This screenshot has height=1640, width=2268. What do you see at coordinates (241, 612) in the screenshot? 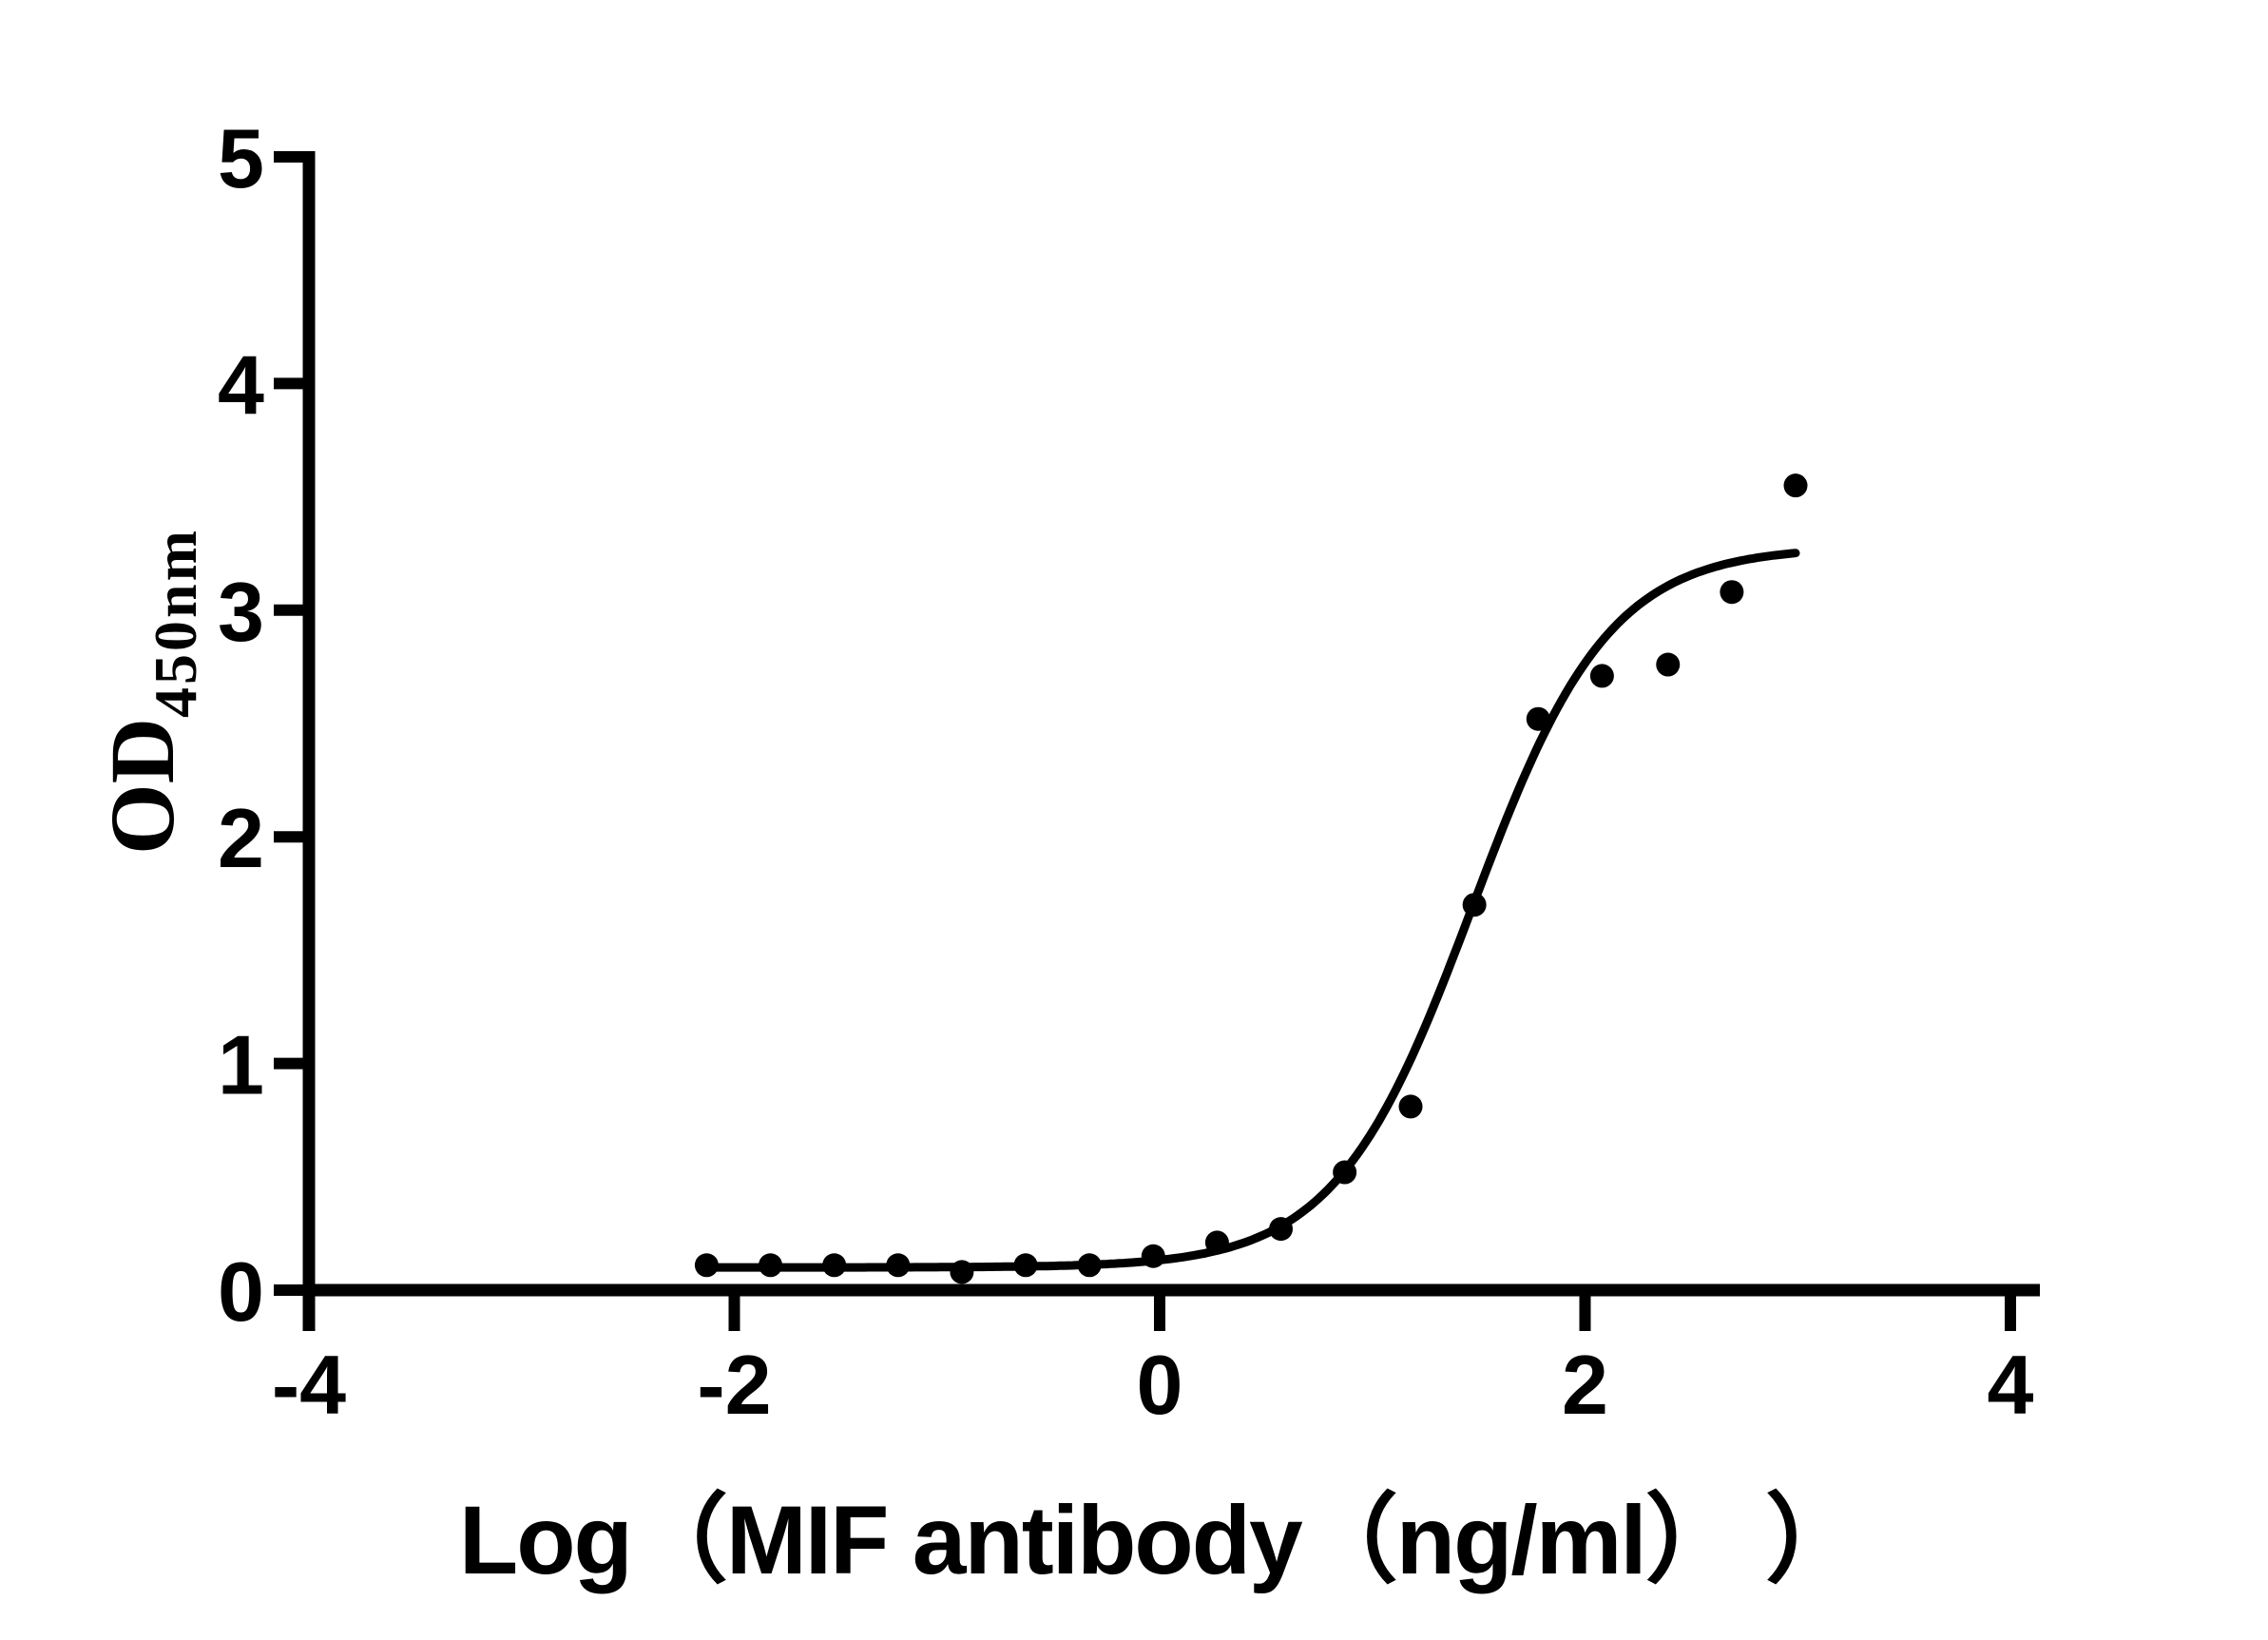
I see `y-tick-label-3: 3` at bounding box center [241, 612].